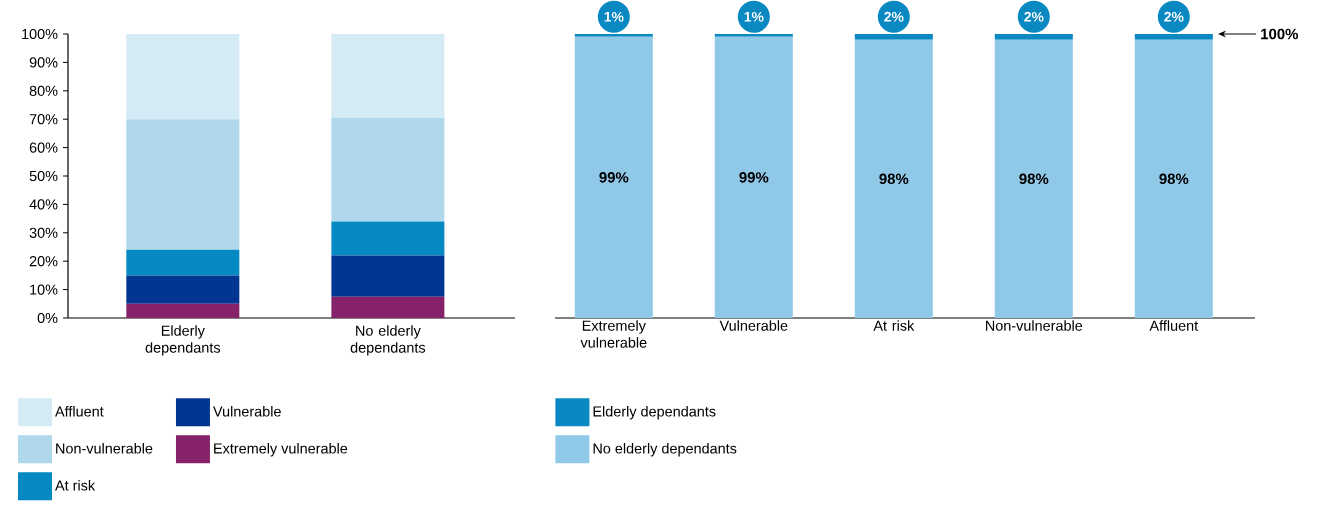 This screenshot has width=1339, height=511. What do you see at coordinates (43, 119) in the screenshot?
I see `y-tick-label: 70%` at bounding box center [43, 119].